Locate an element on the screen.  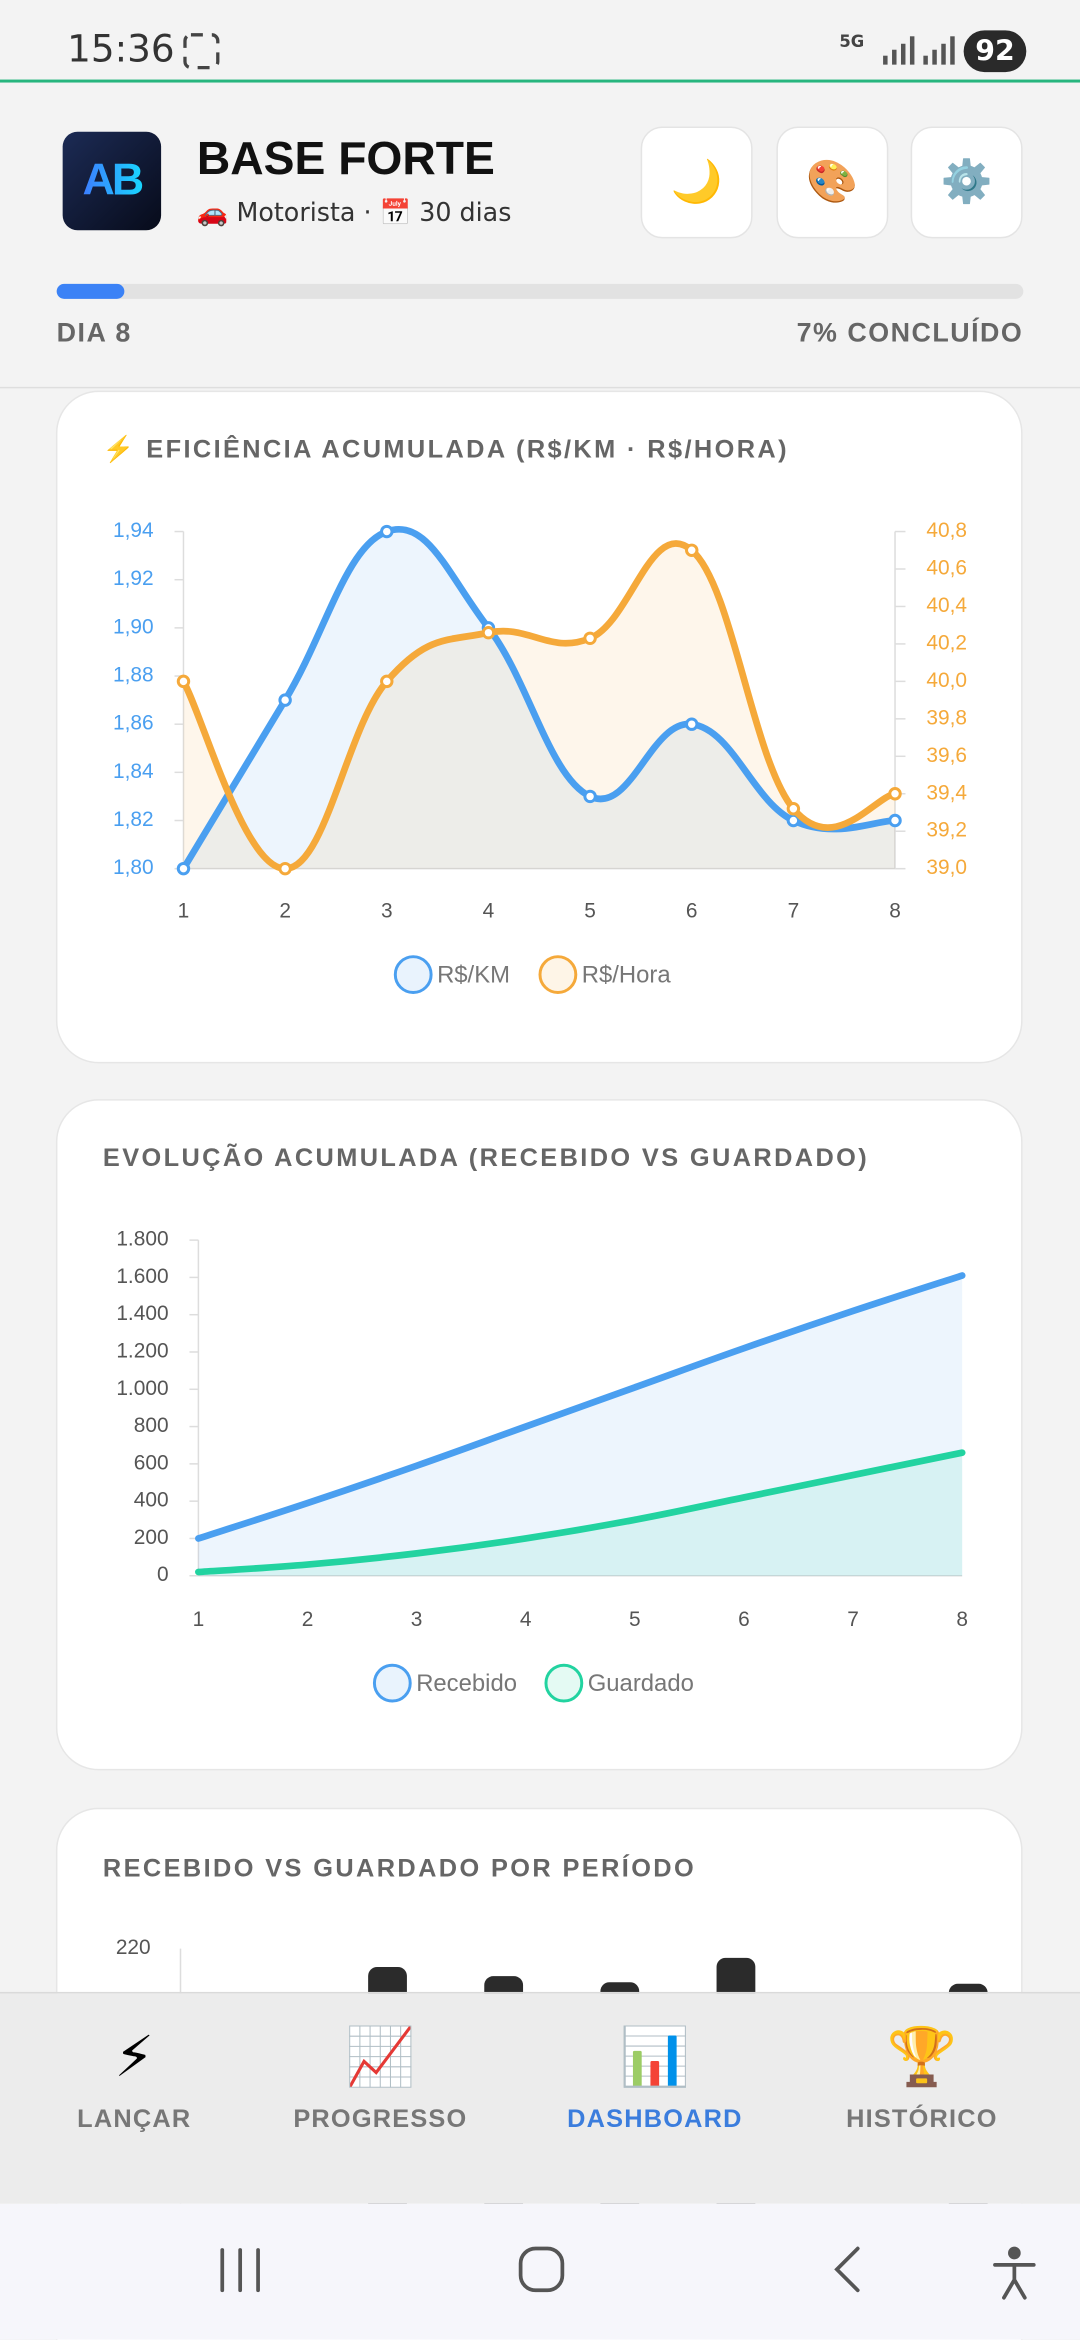
header-buttons: 🌙 🎨 ⚙️ is located at coordinates (831, 182).